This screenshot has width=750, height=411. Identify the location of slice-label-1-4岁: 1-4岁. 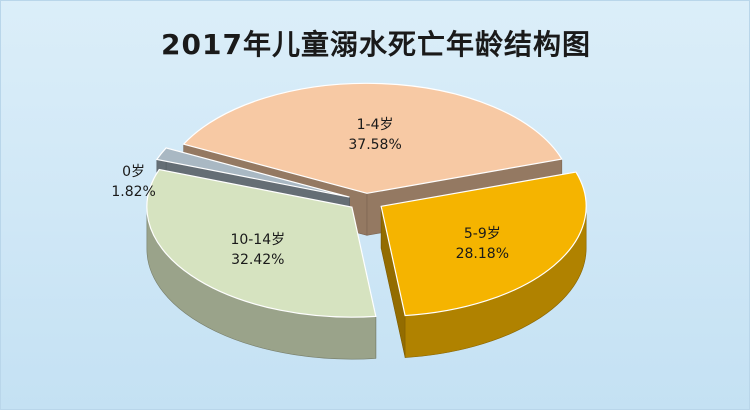
(375, 125).